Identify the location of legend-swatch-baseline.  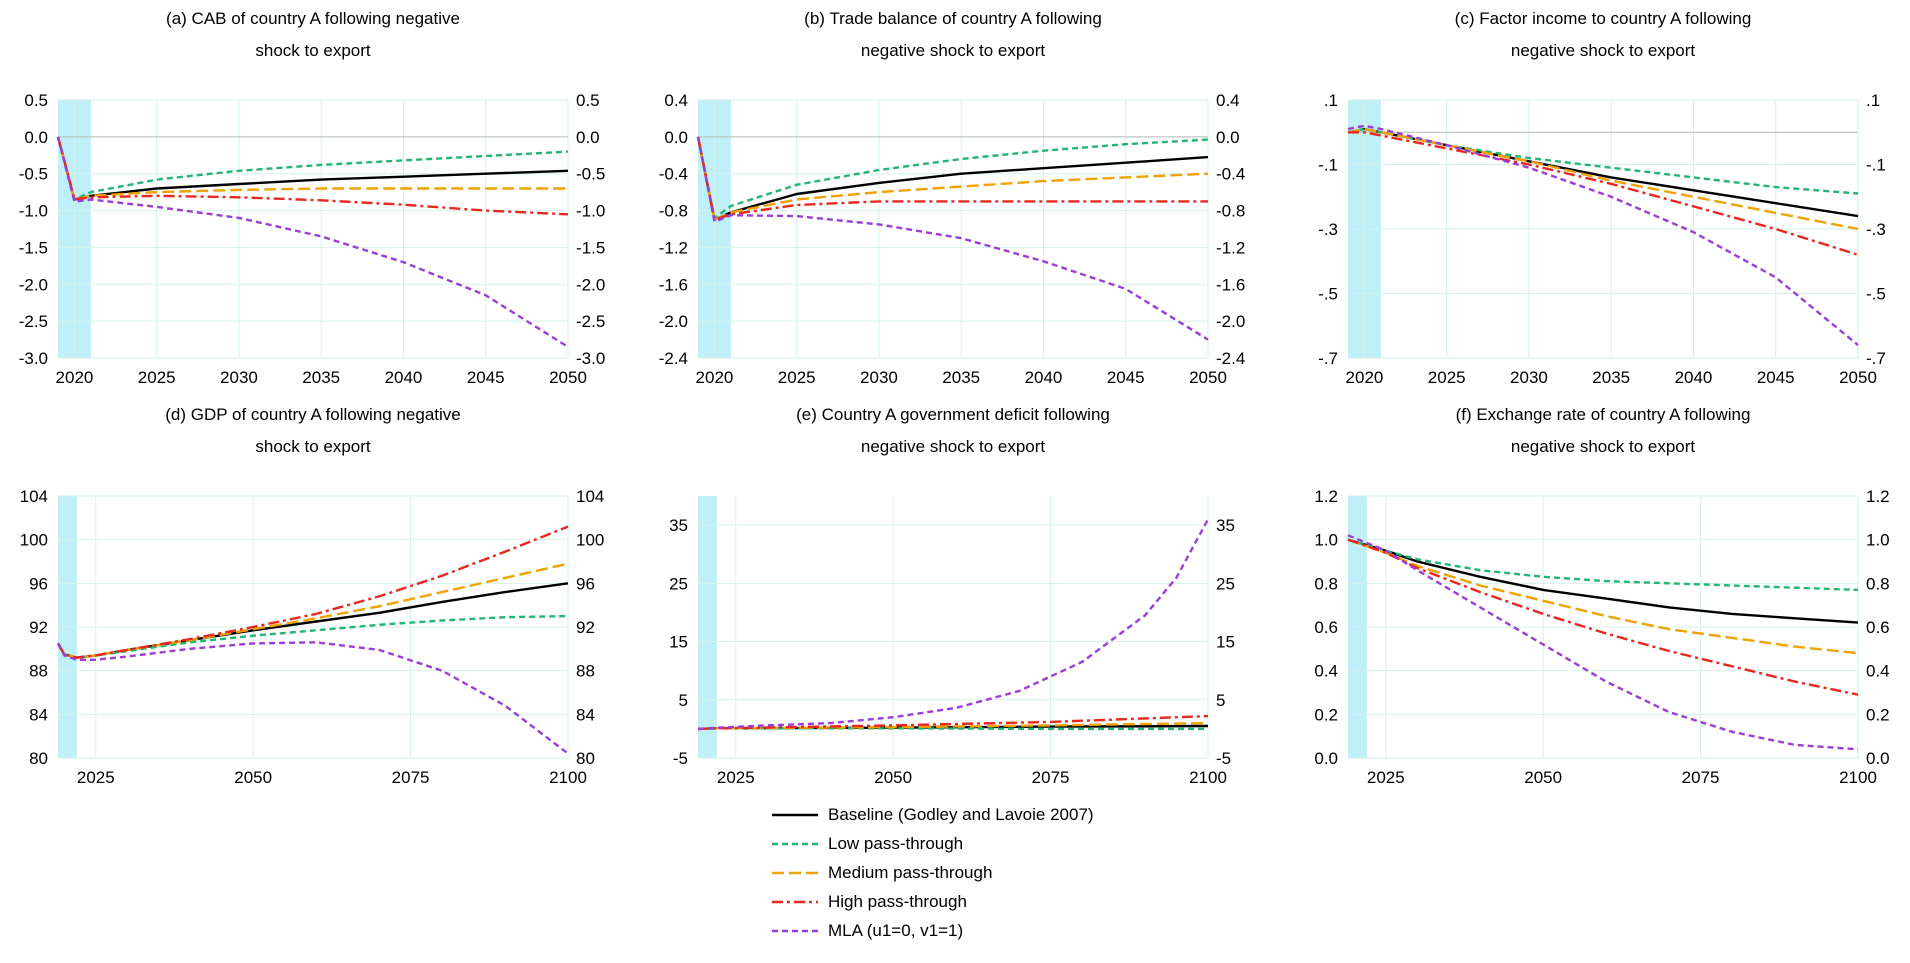
(795, 814).